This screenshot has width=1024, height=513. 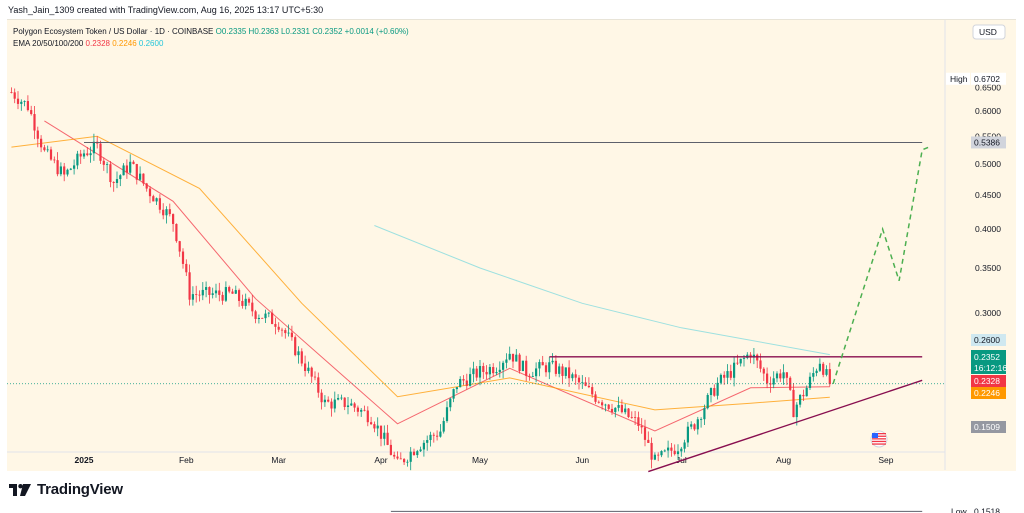 What do you see at coordinates (879, 439) in the screenshot?
I see `flag-stripe` at bounding box center [879, 439].